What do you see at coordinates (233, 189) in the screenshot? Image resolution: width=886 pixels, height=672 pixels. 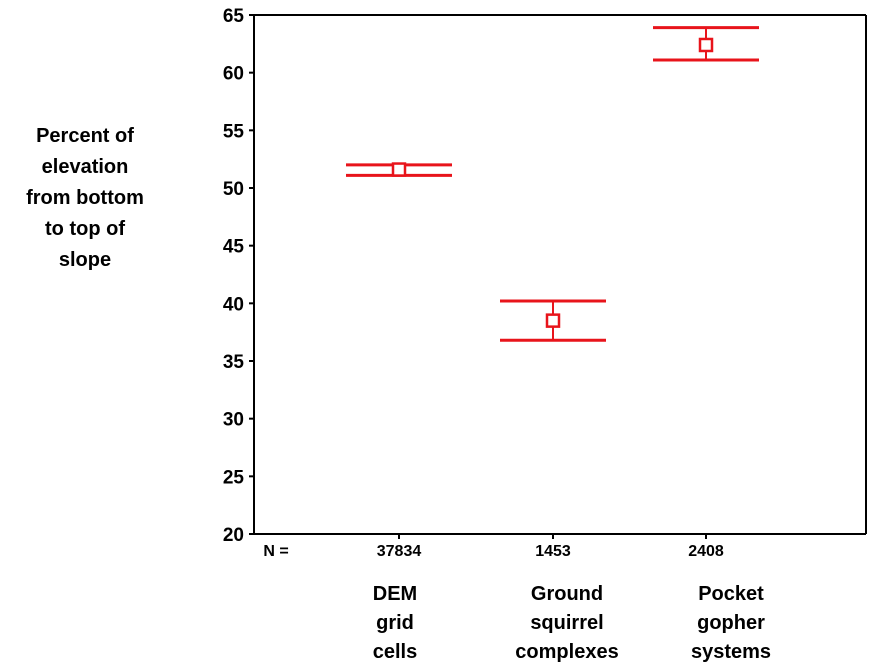 I see `y-tick-label: 50` at bounding box center [233, 189].